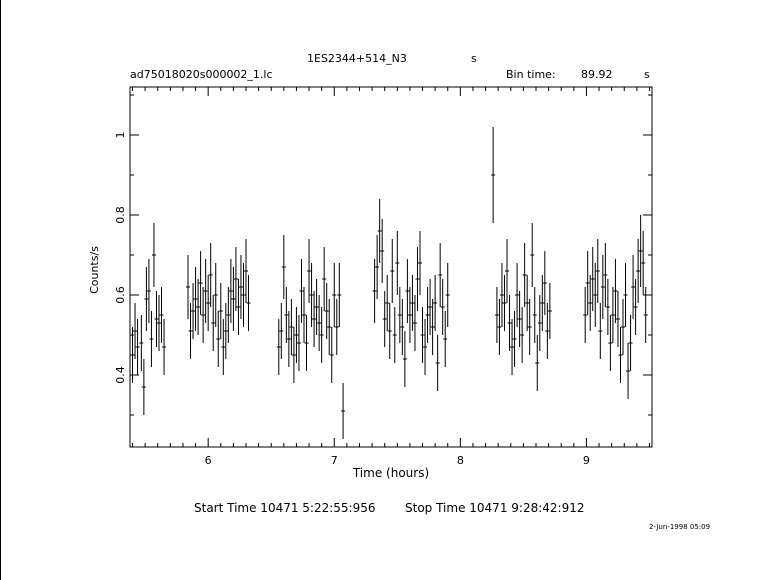 The height and width of the screenshot is (580, 781). What do you see at coordinates (94, 270) in the screenshot?
I see `y-axis-label: Counts/s` at bounding box center [94, 270].